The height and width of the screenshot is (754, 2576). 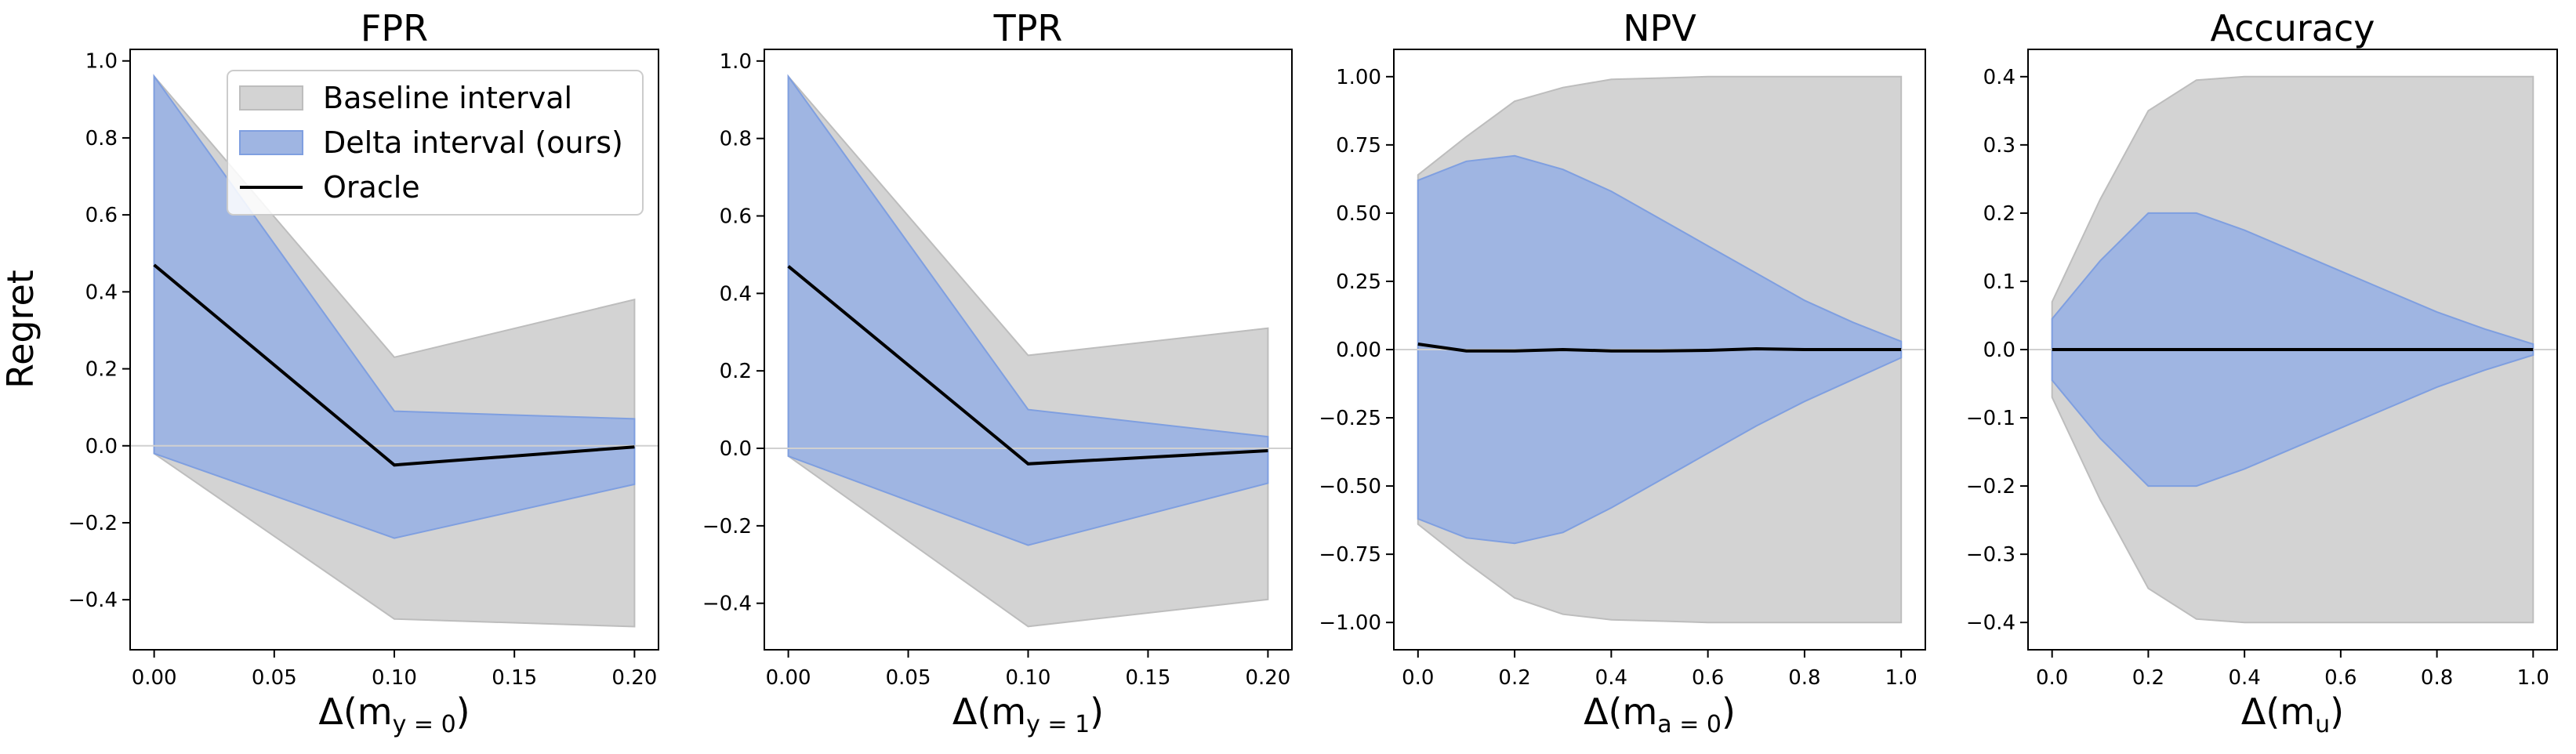 I want to click on x-axis-label: Δ(my = 1), so click(x=1028, y=714).